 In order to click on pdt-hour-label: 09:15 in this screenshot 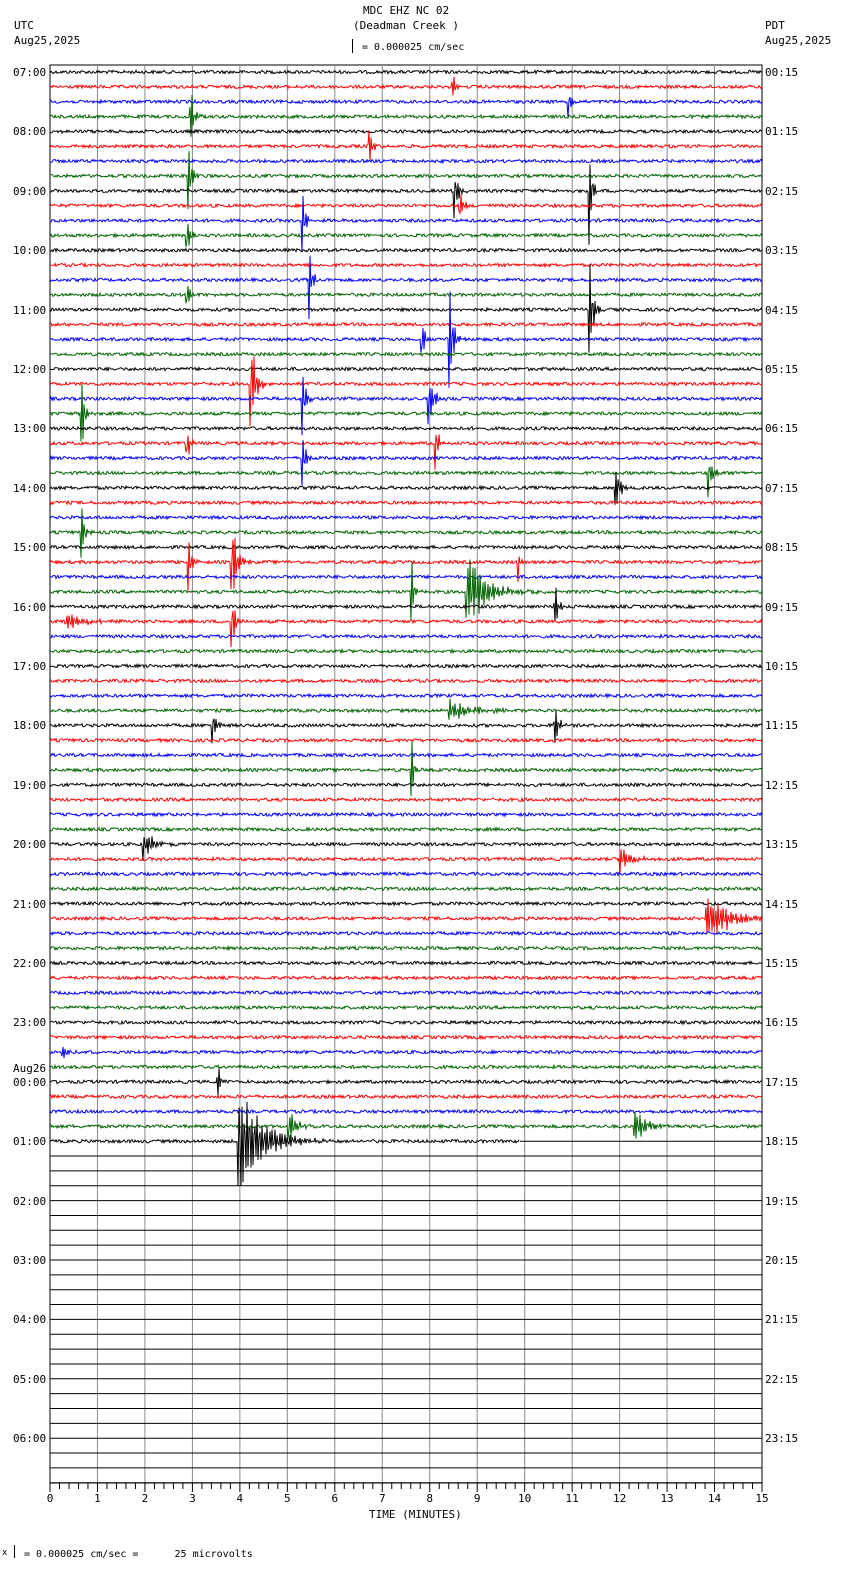, I will do `click(782, 607)`.